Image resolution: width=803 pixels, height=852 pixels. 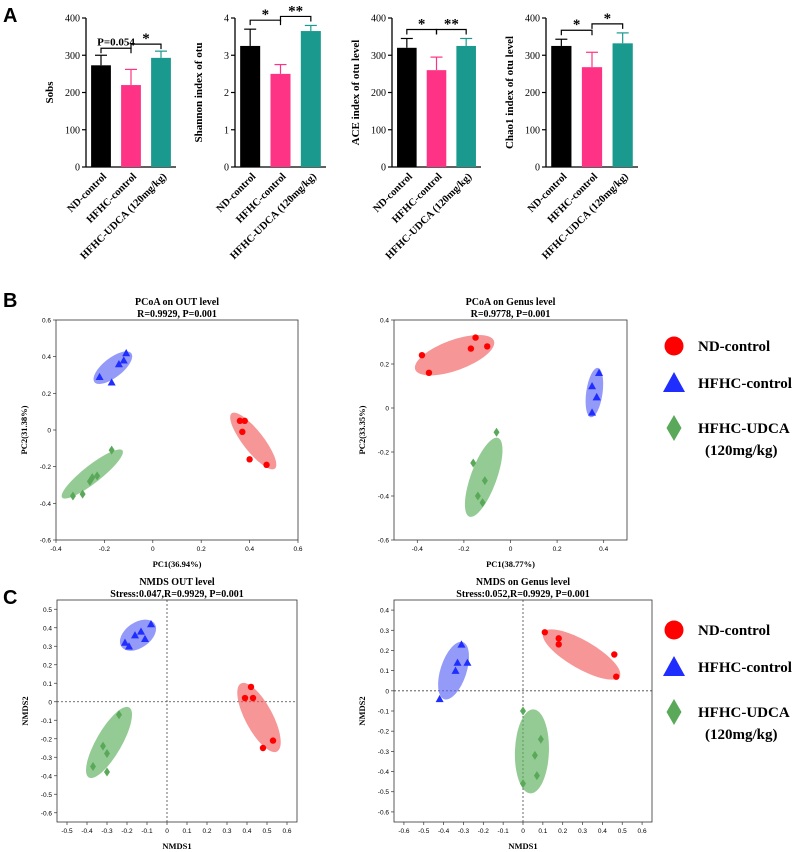 I want to click on chart-title: NMDS on Genus level, so click(x=523, y=582).